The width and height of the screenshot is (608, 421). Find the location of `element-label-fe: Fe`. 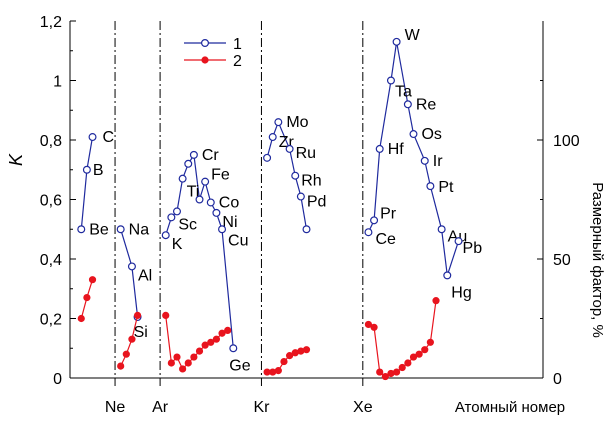

element-label-fe: Fe is located at coordinates (220, 175).